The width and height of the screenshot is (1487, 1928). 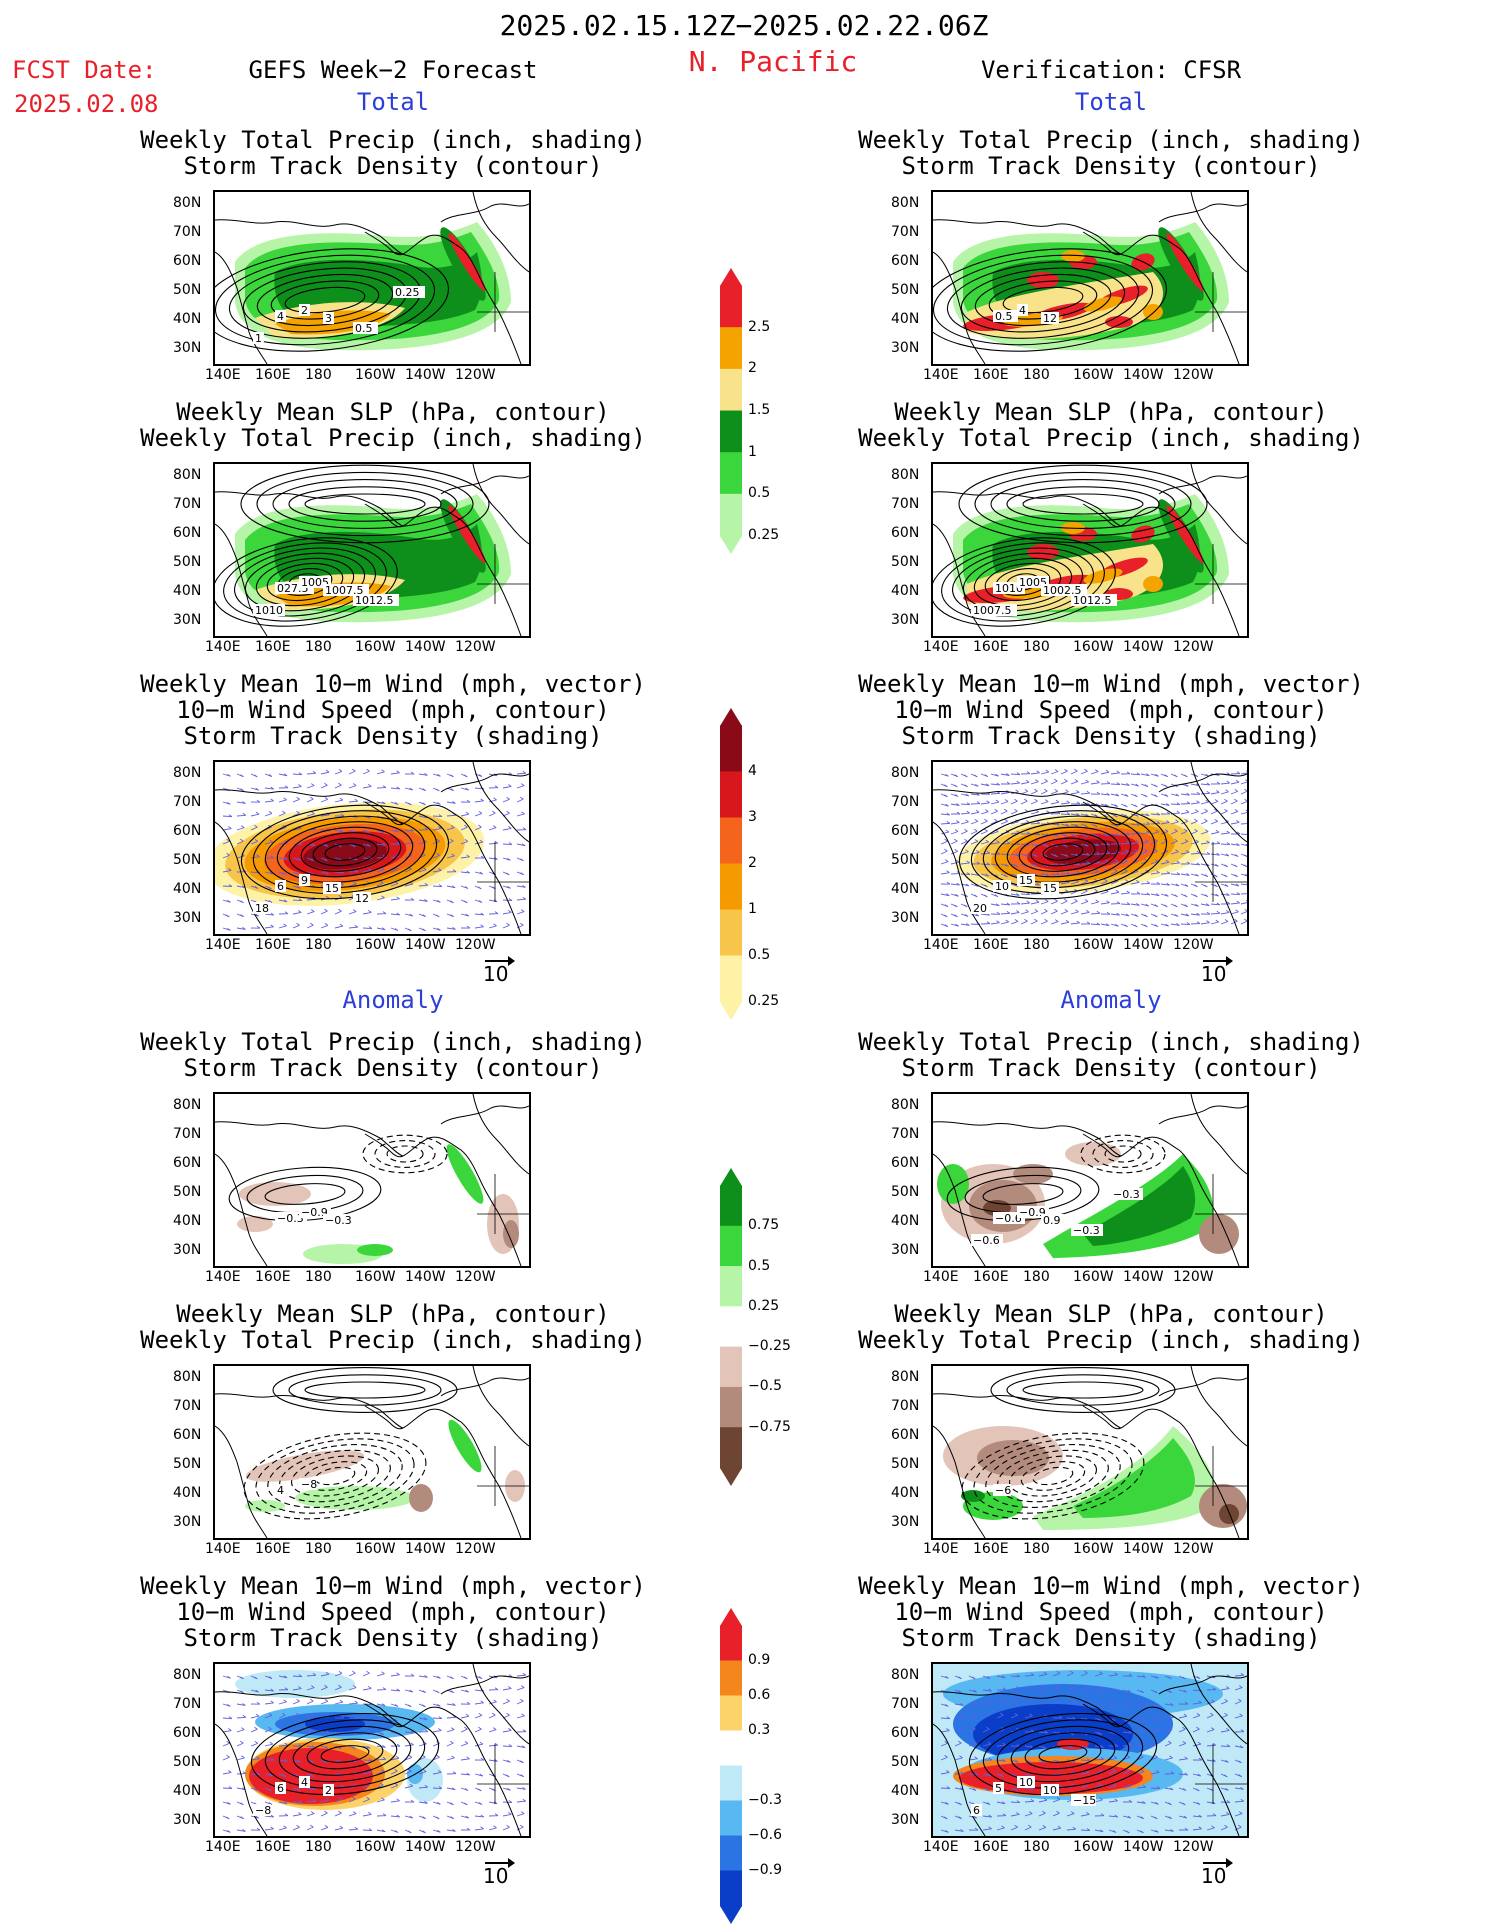 I want to click on contour-label: 4, so click(x=280, y=1490).